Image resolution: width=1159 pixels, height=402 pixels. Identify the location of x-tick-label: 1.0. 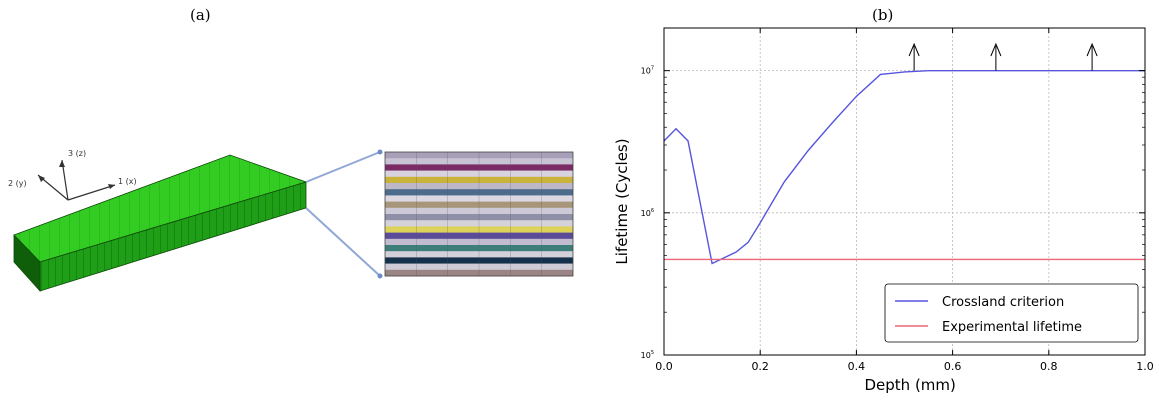
(1145, 366).